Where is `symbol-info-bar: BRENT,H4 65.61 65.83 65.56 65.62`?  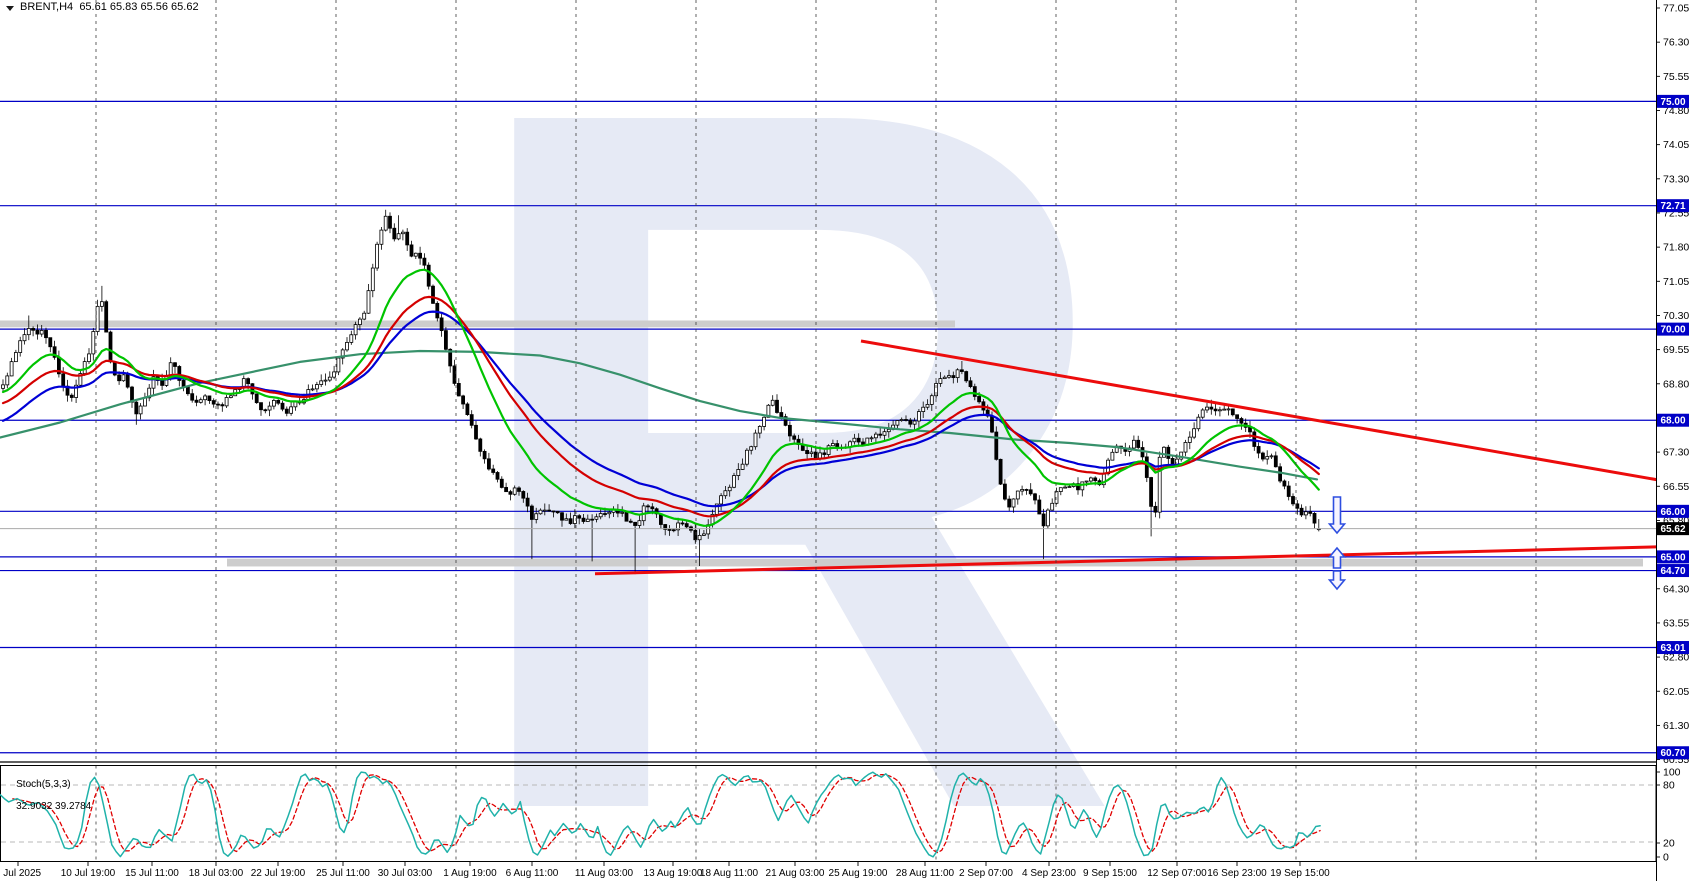 symbol-info-bar: BRENT,H4 65.61 65.83 65.56 65.62 is located at coordinates (101, 7).